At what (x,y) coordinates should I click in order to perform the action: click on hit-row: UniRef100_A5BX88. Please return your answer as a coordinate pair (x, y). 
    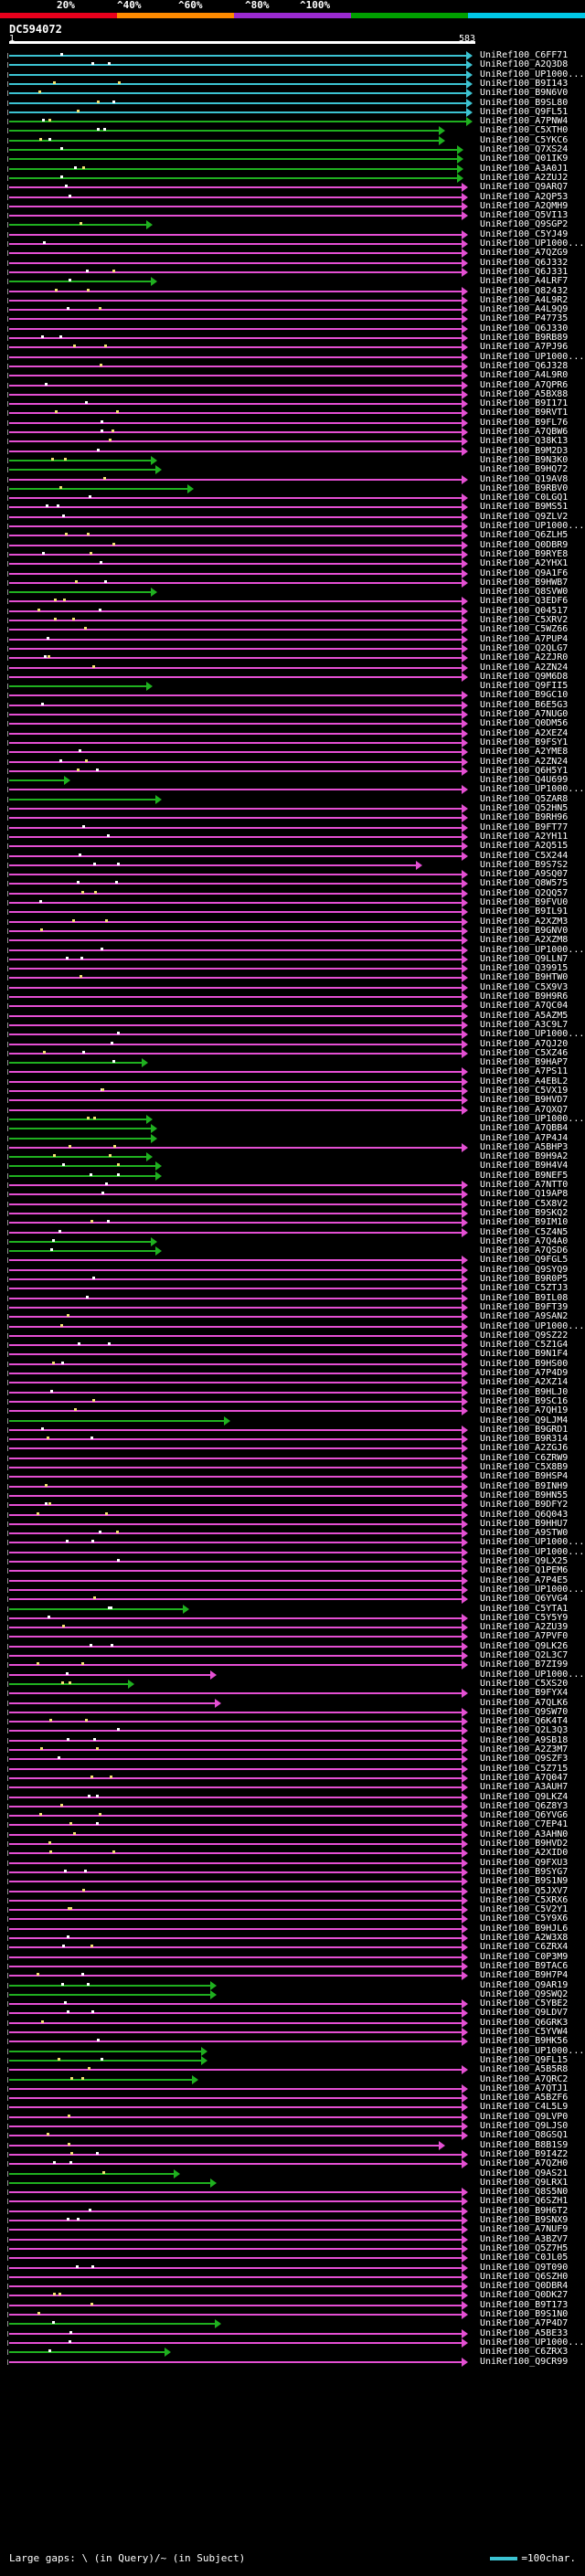
    Looking at the image, I should click on (293, 394).